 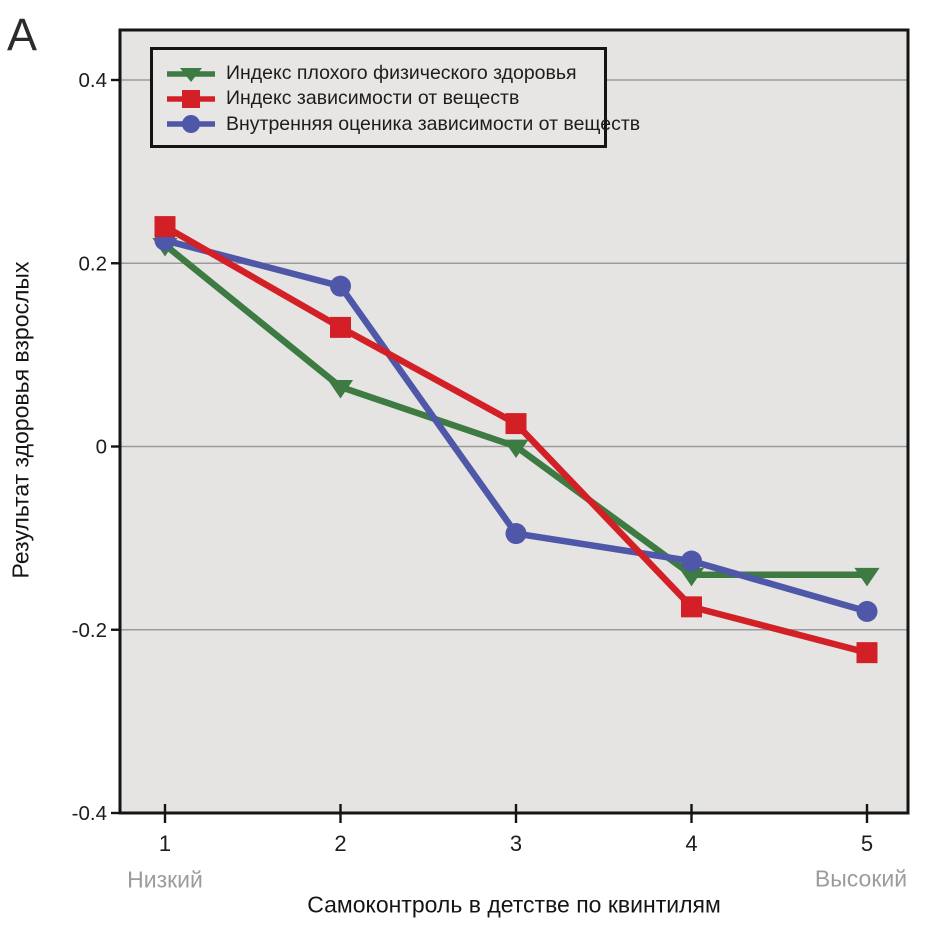 What do you see at coordinates (93, 80) in the screenshot?
I see `y-tick-label: 0.4` at bounding box center [93, 80].